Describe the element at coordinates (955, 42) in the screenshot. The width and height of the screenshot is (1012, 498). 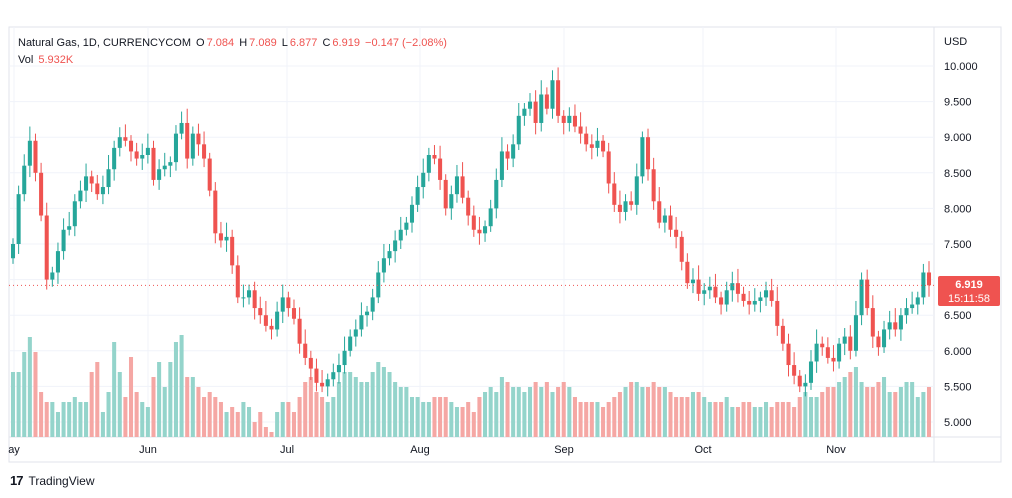
I see `currency-label: USD` at that location.